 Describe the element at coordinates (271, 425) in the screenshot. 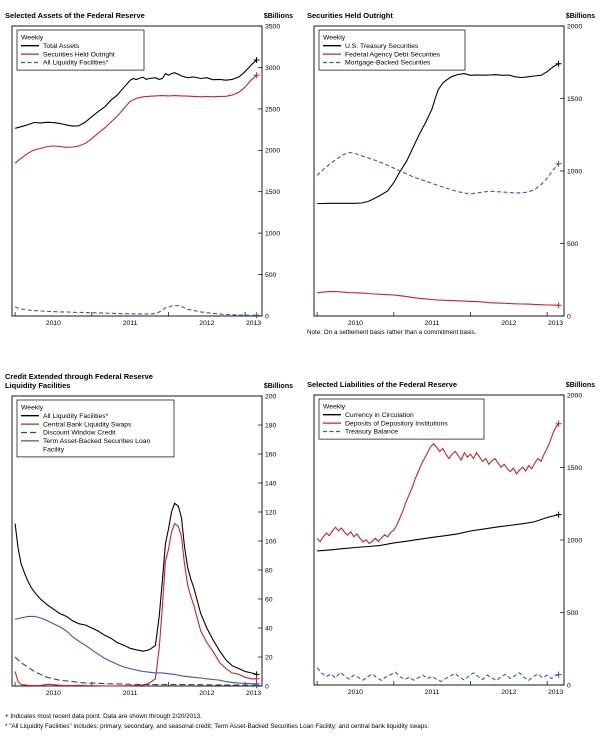

I see `y-tick-label: 180` at that location.